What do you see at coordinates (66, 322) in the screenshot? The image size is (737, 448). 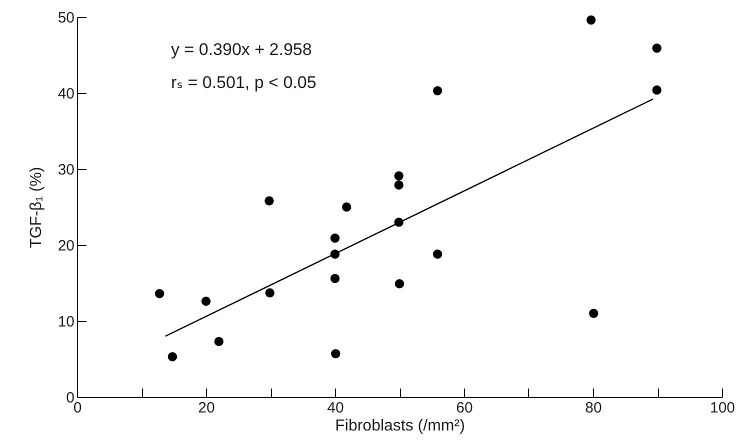 I see `y-tick-label: 10` at bounding box center [66, 322].